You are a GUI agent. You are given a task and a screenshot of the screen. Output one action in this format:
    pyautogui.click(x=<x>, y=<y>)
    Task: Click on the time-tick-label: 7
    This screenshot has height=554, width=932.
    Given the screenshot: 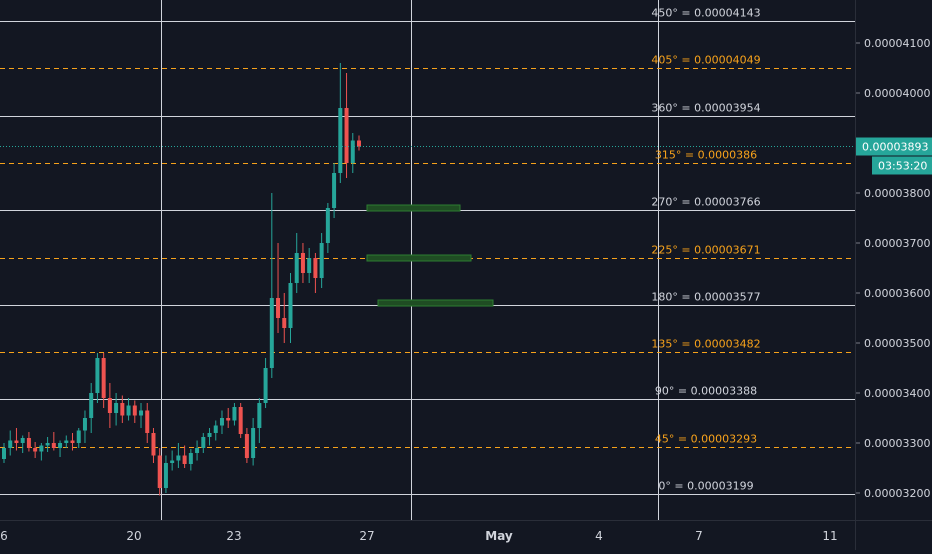 What is the action you would take?
    pyautogui.click(x=699, y=536)
    